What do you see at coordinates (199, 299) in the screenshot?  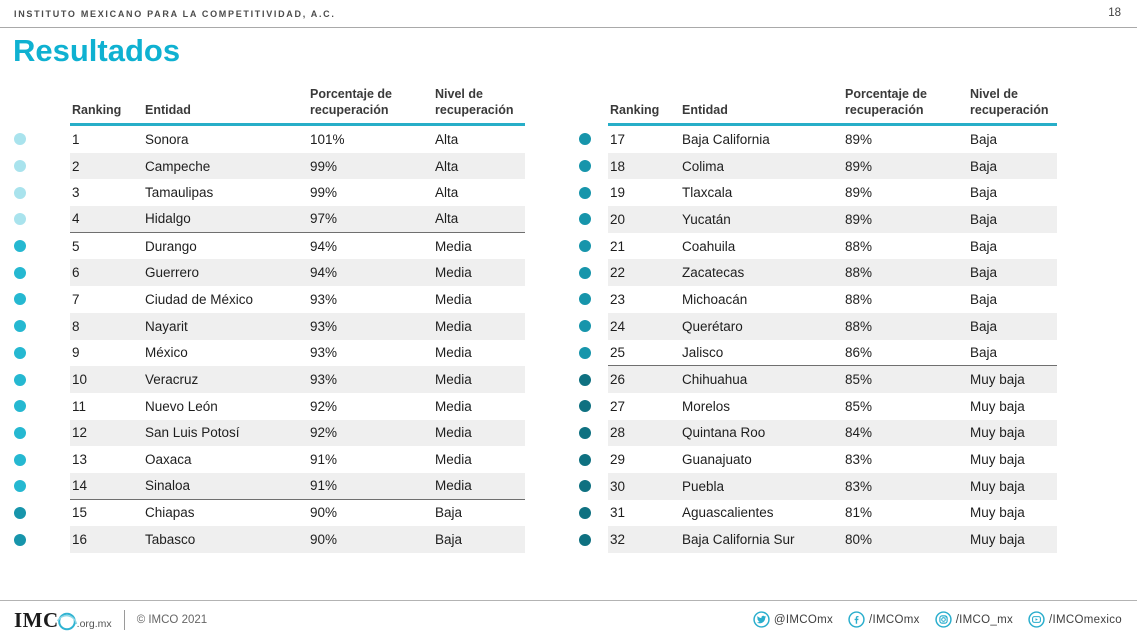 I see `cell-entidad: Ciudad de México` at bounding box center [199, 299].